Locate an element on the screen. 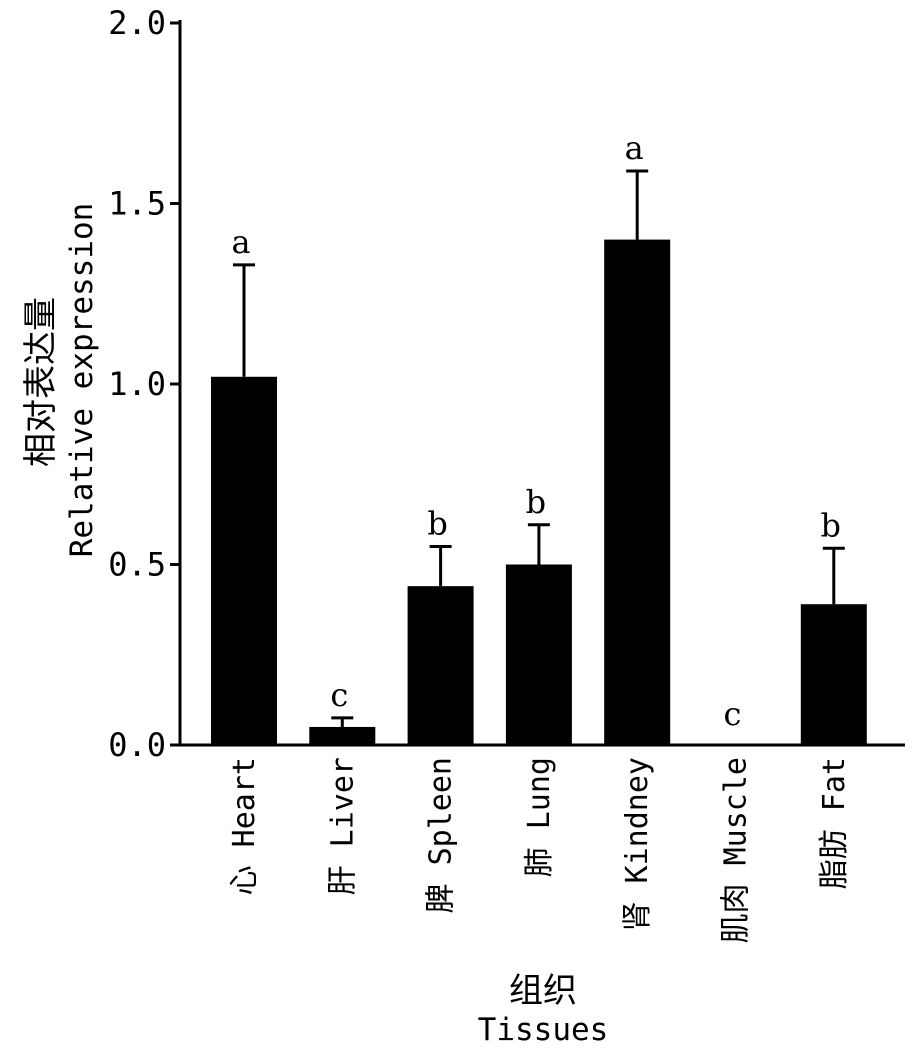 The width and height of the screenshot is (912, 1058). x-tick-label: 脾 Spleen is located at coordinates (441, 835).